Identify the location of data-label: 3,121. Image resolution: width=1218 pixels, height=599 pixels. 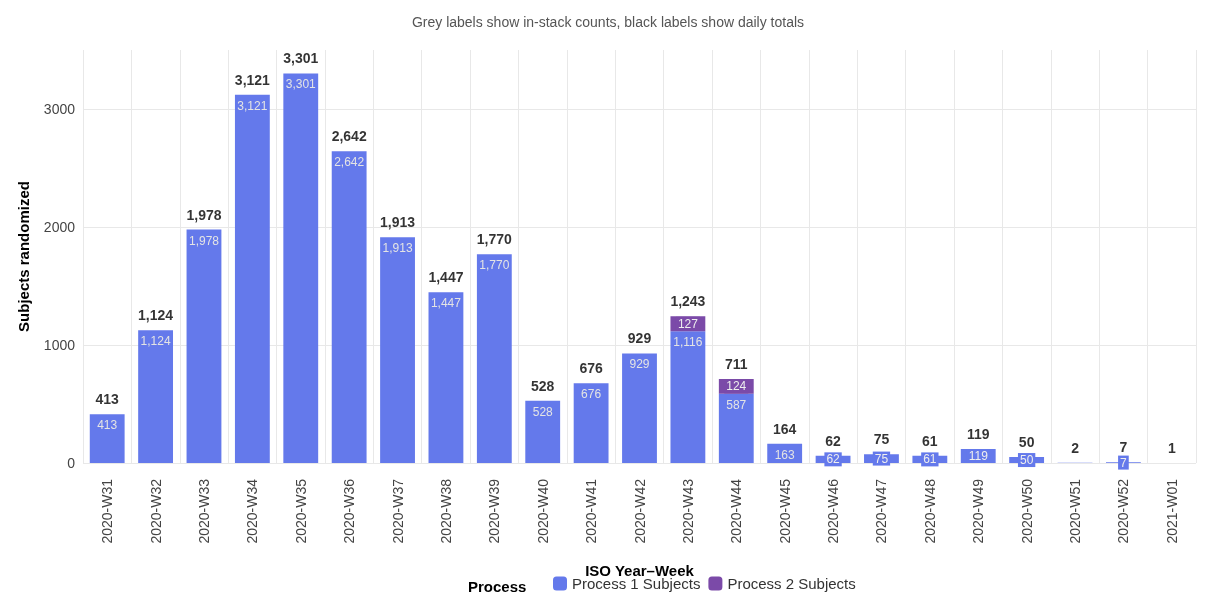
(252, 105).